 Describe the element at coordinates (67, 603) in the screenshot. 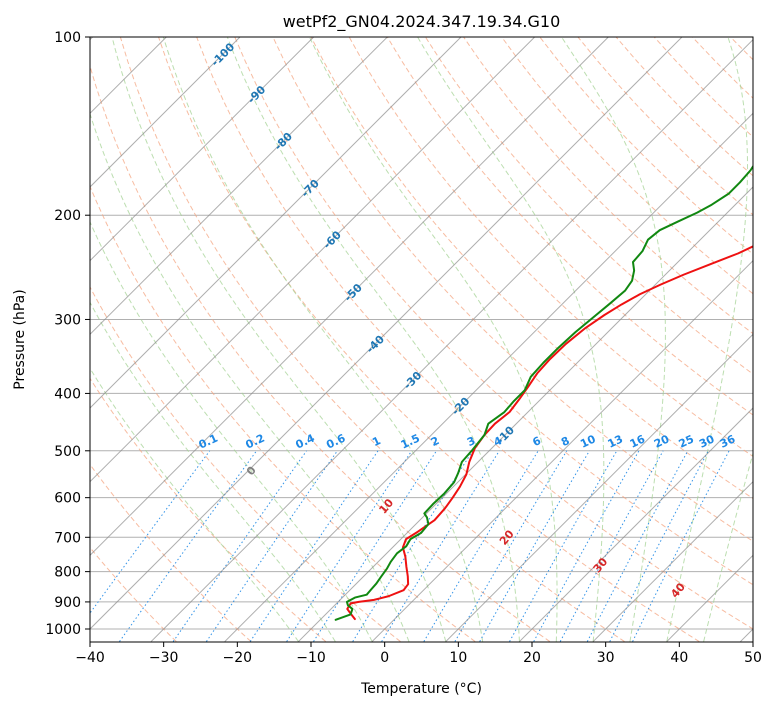

I see `y-tick-label: 900` at that location.